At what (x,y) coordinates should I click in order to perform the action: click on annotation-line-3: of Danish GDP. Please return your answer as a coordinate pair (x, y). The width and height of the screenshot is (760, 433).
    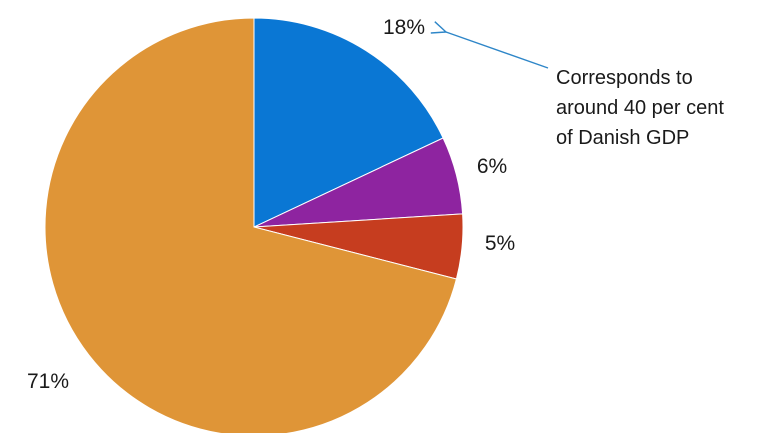
    Looking at the image, I should click on (622, 138).